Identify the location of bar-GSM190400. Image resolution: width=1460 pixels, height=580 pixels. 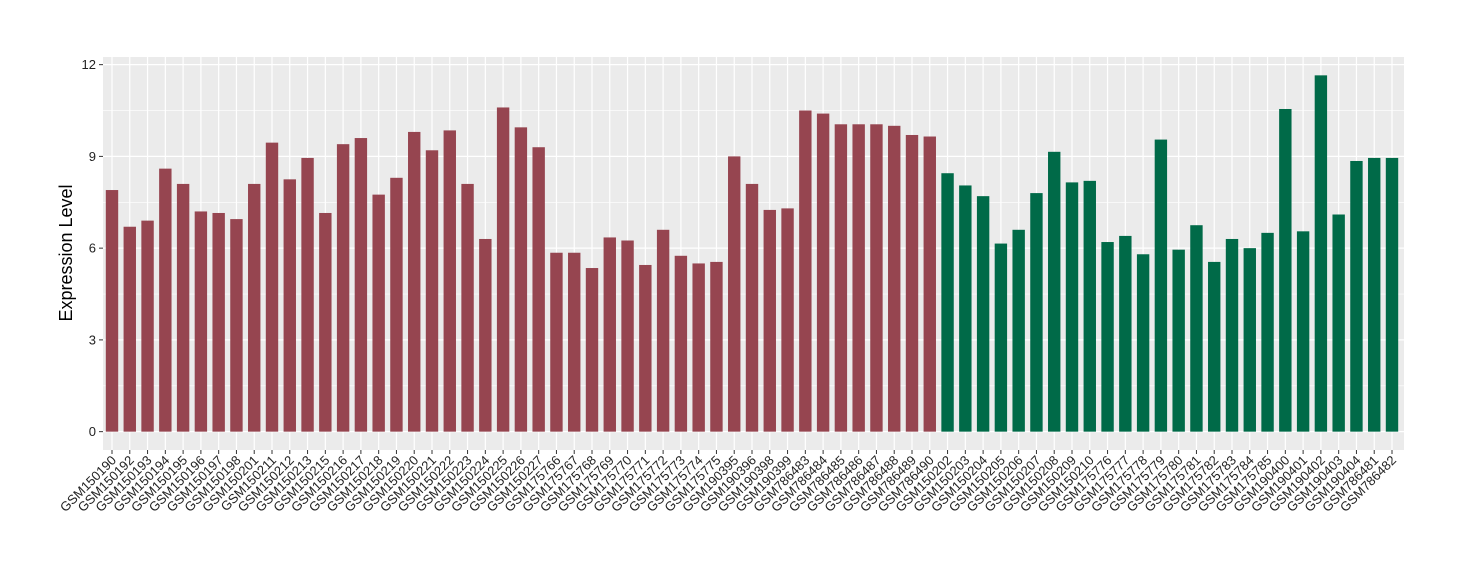
(1285, 270).